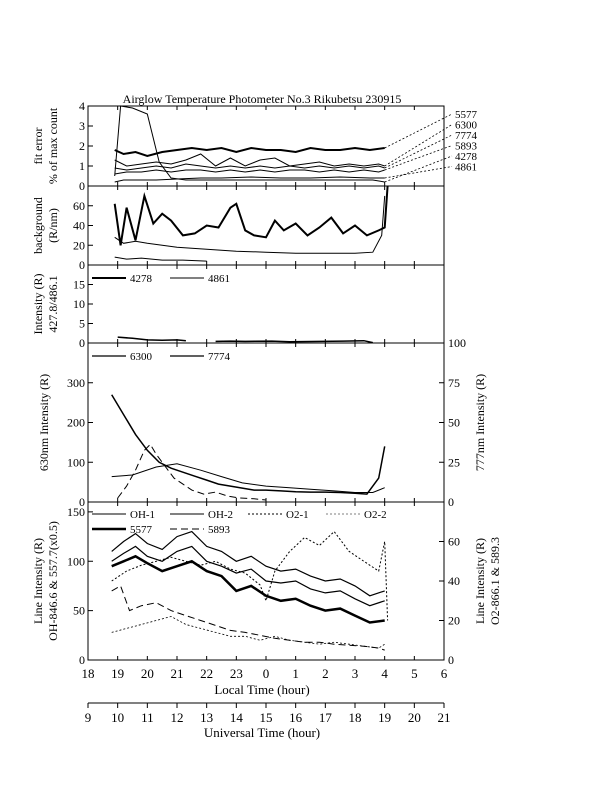 The width and height of the screenshot is (612, 792). Describe the element at coordinates (220, 515) in the screenshot. I see `legend-label: OH-2` at that location.